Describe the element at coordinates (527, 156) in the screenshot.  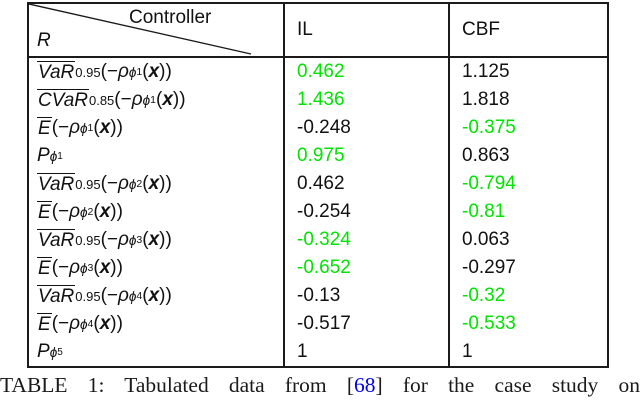
I see `cbf-value-cell: 0.863` at that location.